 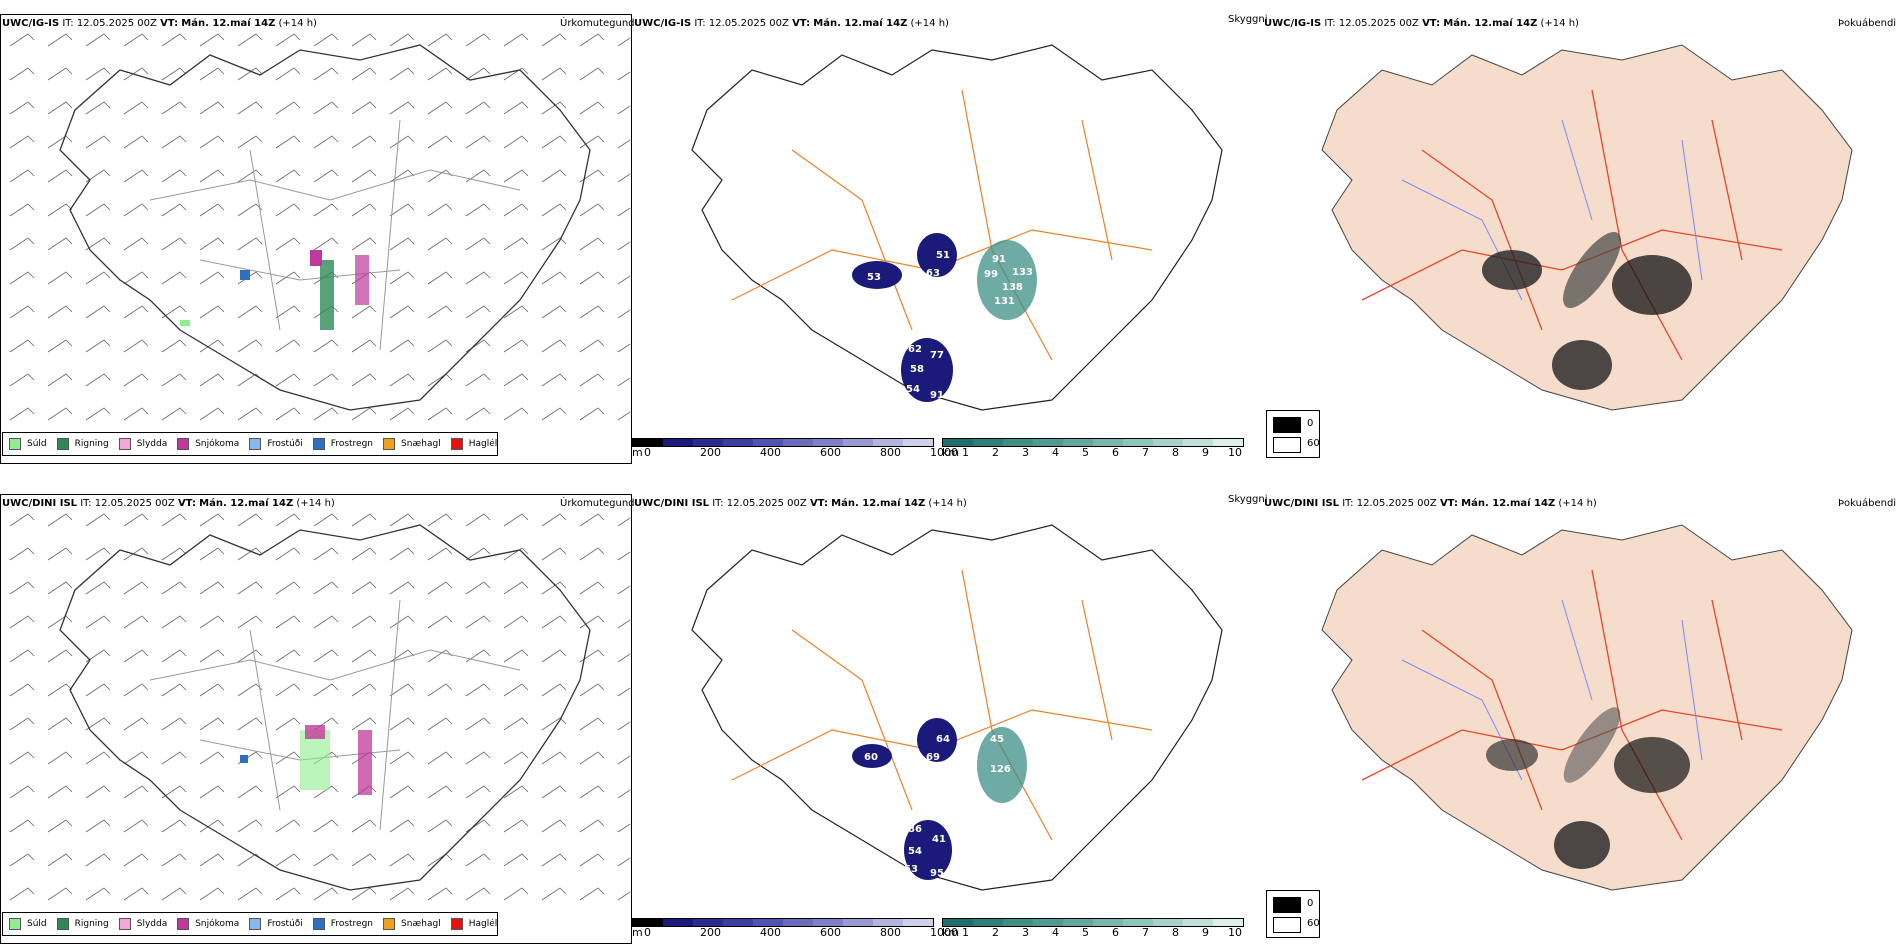 I want to click on visibility-value: 20, so click(x=1063, y=772).